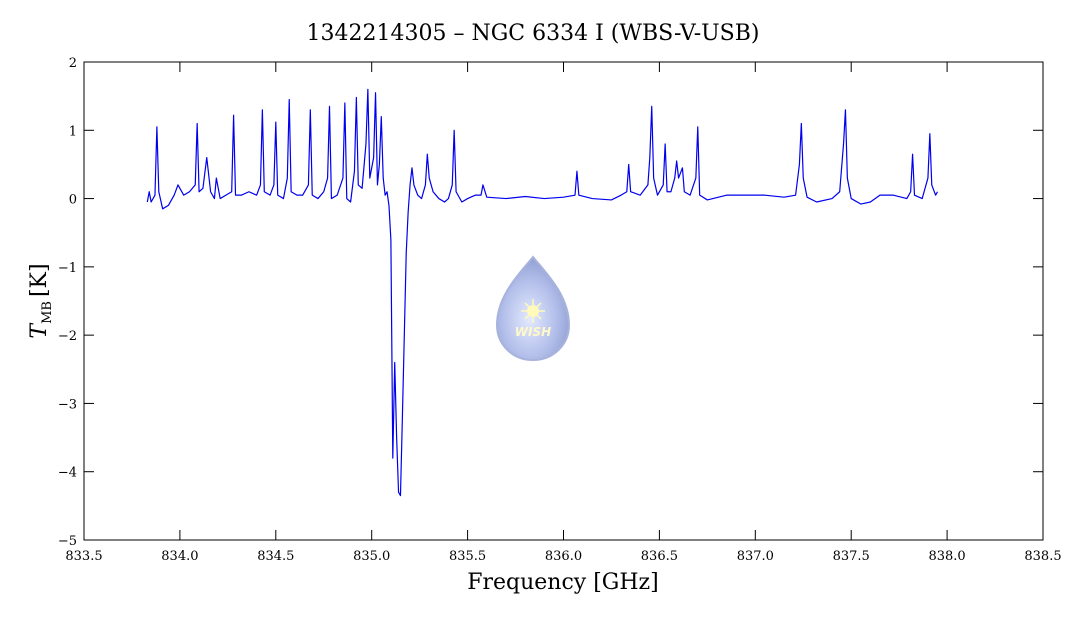 The width and height of the screenshot is (1067, 618). What do you see at coordinates (533, 311) in the screenshot?
I see `logo-star-rays` at bounding box center [533, 311].